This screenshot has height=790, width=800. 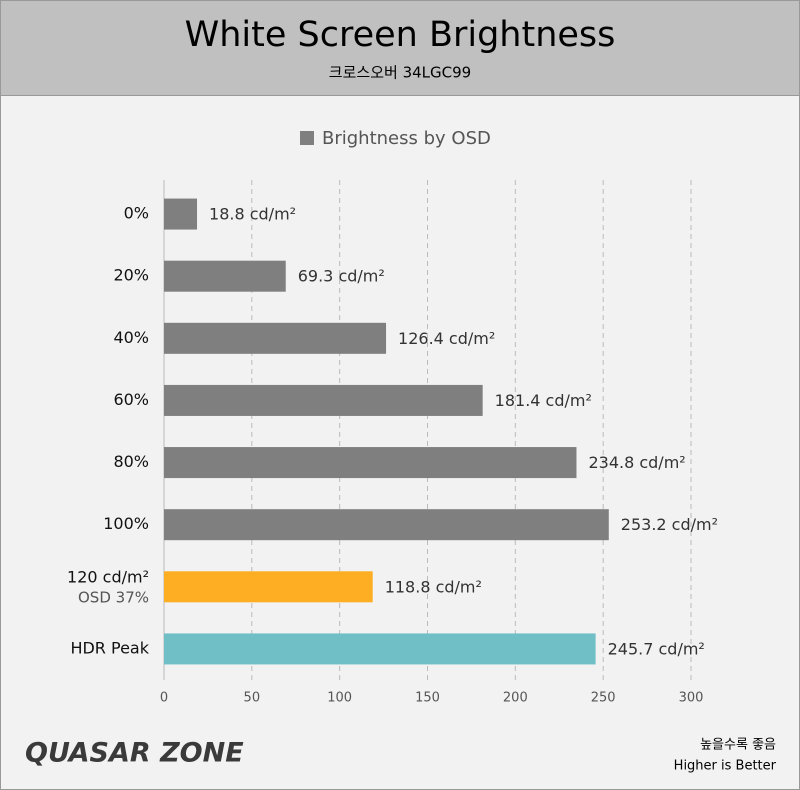 What do you see at coordinates (252, 698) in the screenshot?
I see `x-tick-label: 50` at bounding box center [252, 698].